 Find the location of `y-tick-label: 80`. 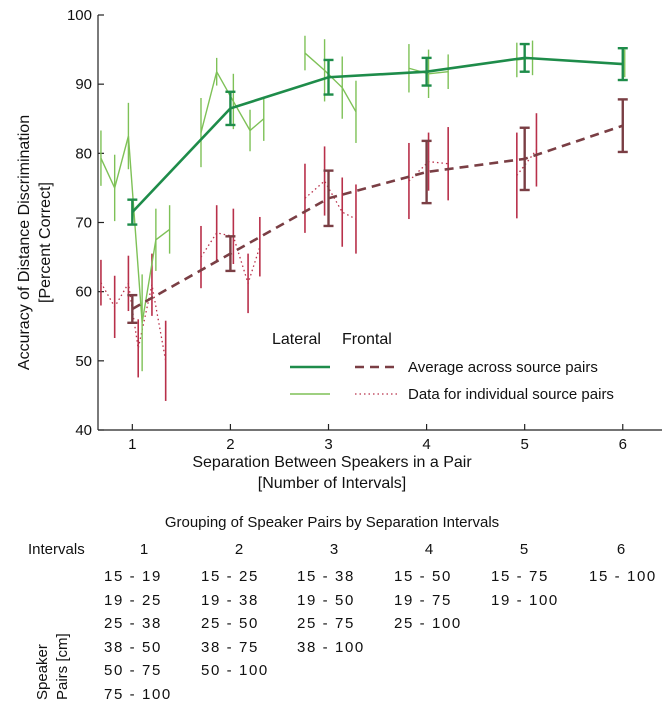

y-tick-label: 80 is located at coordinates (83, 153).